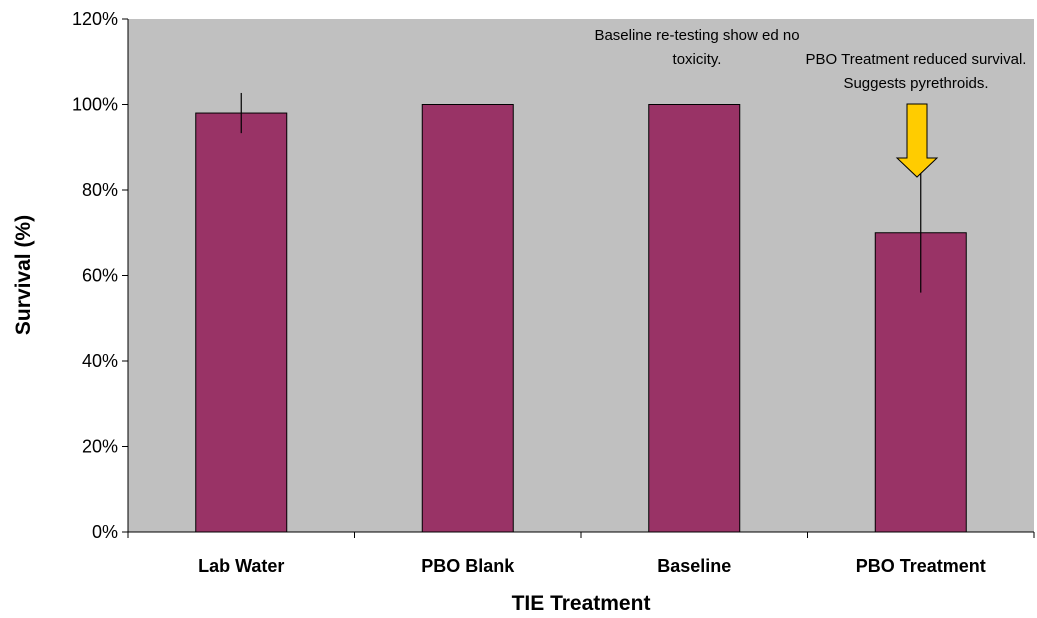  What do you see at coordinates (468, 566) in the screenshot?
I see `x-tick-label-pbo-blank: PBO Blank` at bounding box center [468, 566].